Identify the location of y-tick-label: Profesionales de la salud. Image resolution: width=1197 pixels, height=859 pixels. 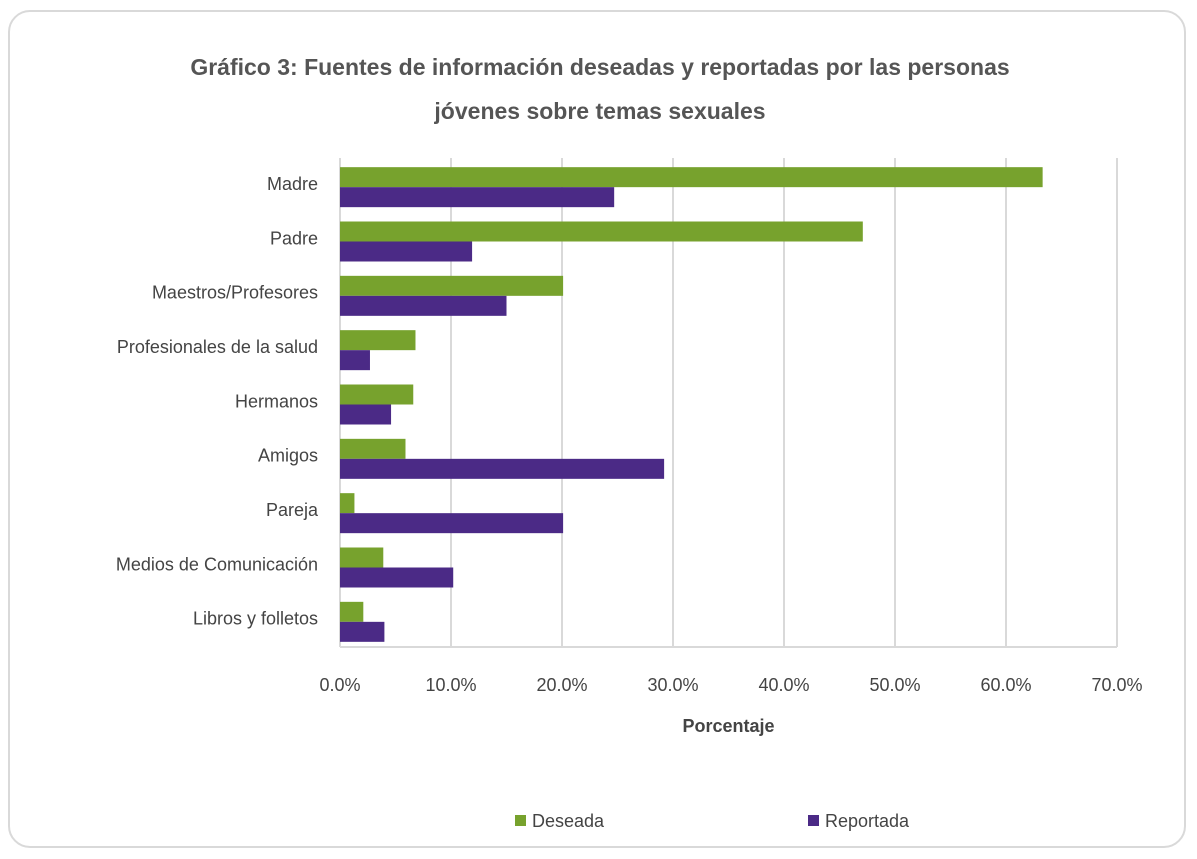
(217, 347).